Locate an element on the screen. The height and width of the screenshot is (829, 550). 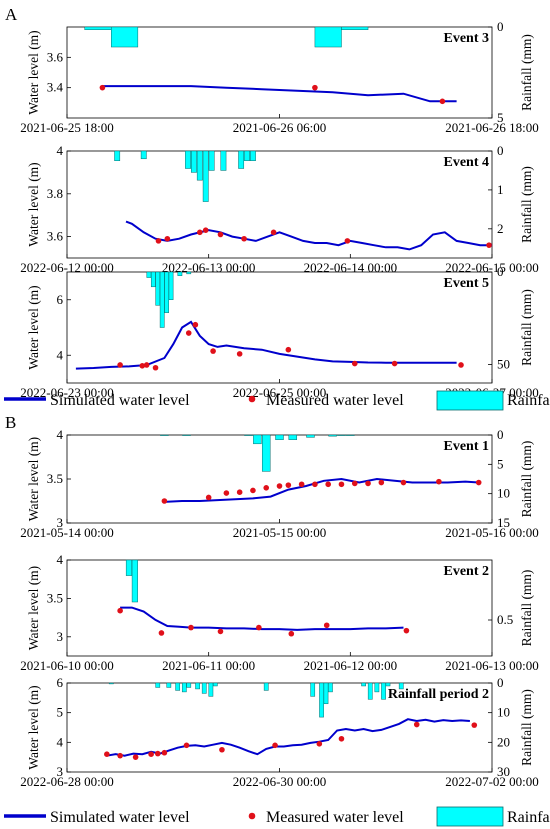
y2-axis-label: Rainfall (mm) is located at coordinates (526, 608).